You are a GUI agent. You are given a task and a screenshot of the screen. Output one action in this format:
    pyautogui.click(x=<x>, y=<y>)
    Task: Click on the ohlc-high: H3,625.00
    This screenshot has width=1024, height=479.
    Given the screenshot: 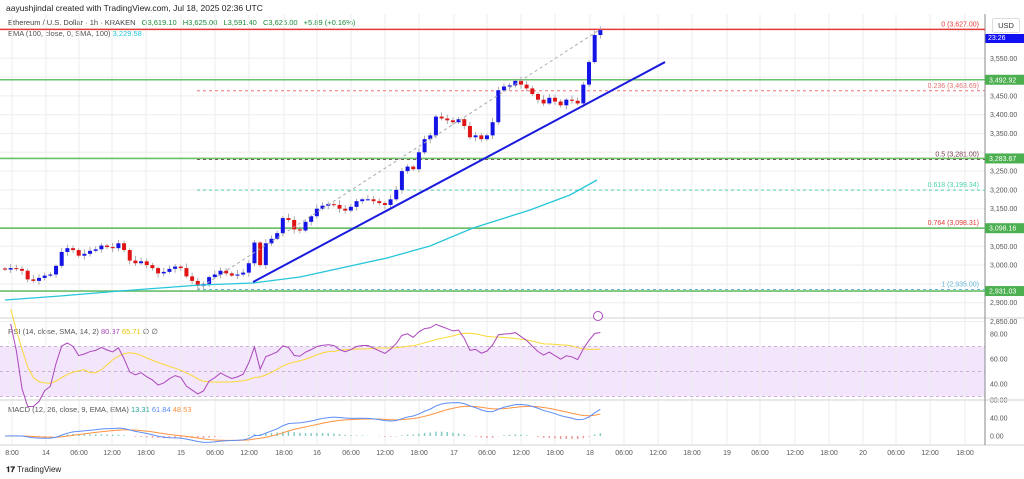 What is the action you would take?
    pyautogui.click(x=200, y=22)
    